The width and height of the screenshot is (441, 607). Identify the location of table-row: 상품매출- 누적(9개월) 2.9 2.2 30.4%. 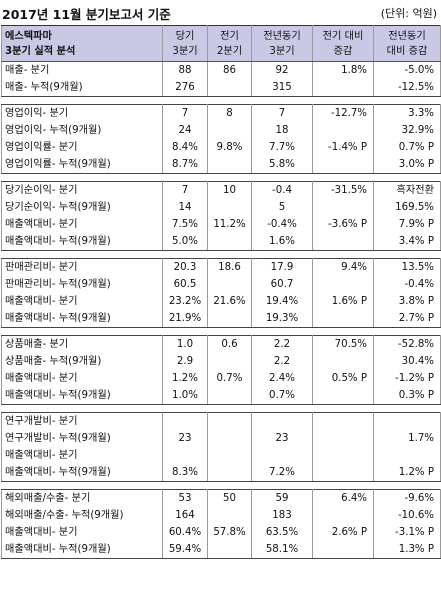
(221, 361).